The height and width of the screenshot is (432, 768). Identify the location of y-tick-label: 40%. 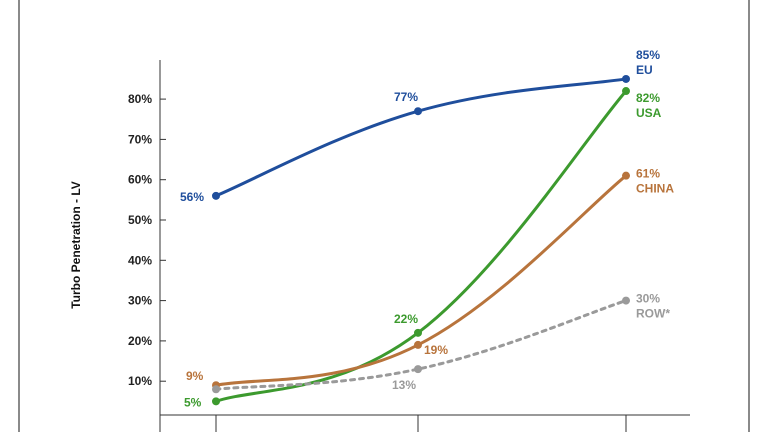
(140, 260).